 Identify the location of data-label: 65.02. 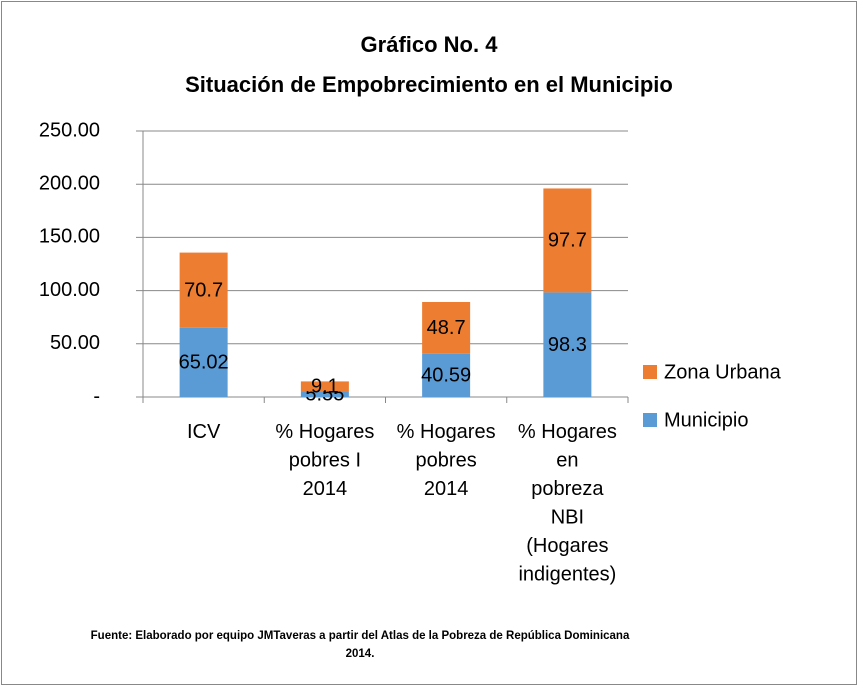
(204, 363).